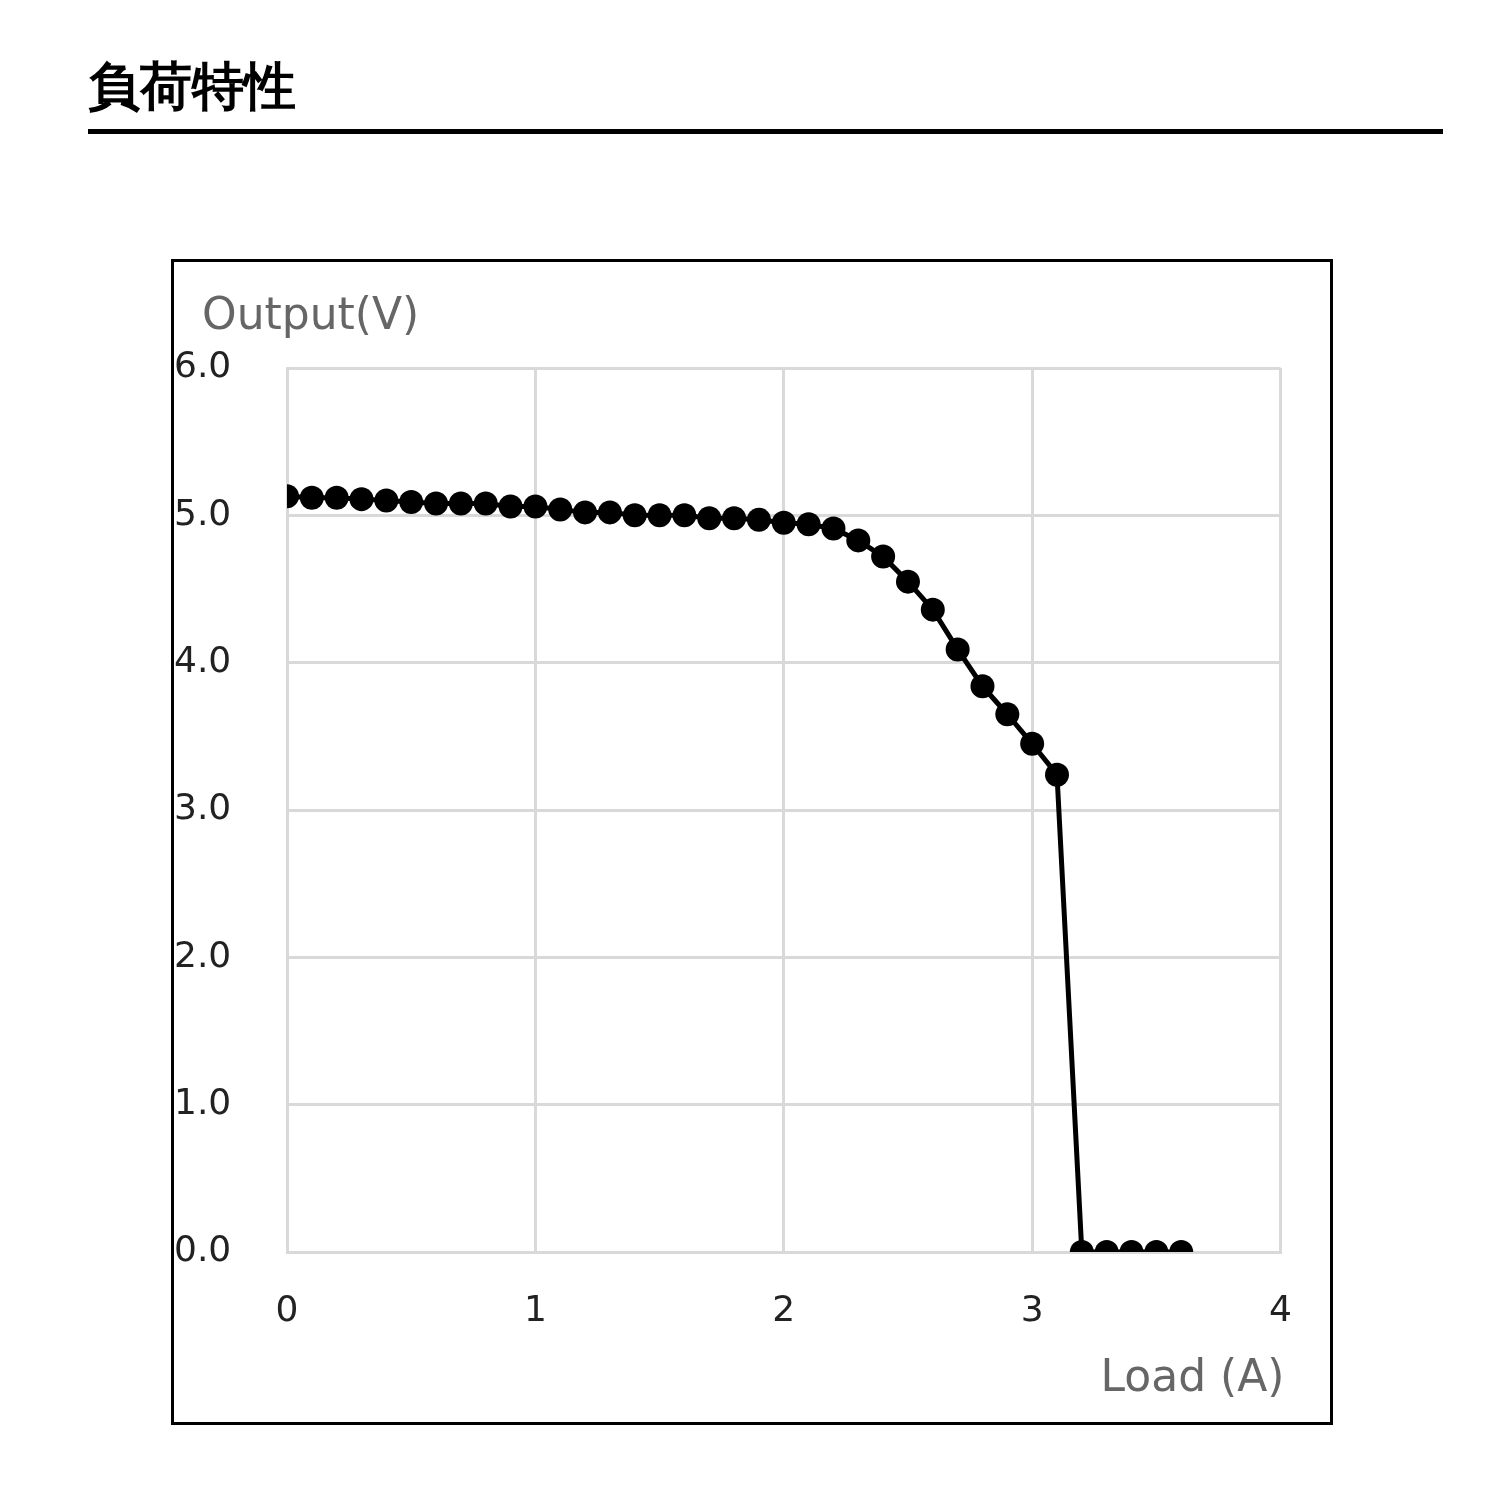 The image size is (1500, 1500). Describe the element at coordinates (203, 512) in the screenshot. I see `y-tick-label: 5.0` at that location.